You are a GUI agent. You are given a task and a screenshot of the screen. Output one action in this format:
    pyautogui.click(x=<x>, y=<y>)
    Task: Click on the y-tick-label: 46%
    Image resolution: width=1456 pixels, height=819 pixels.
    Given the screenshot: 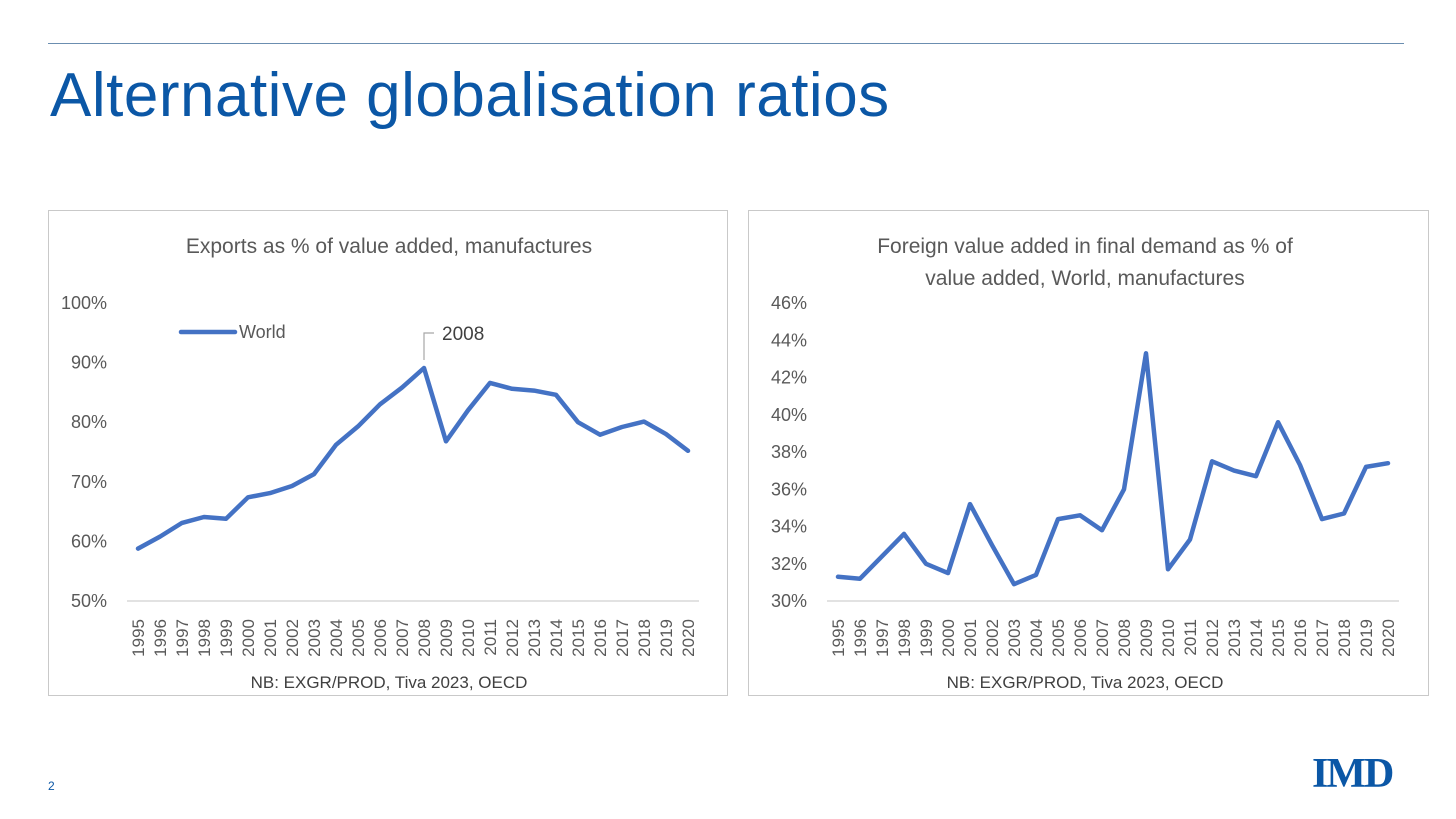 What is the action you would take?
    pyautogui.click(x=789, y=303)
    